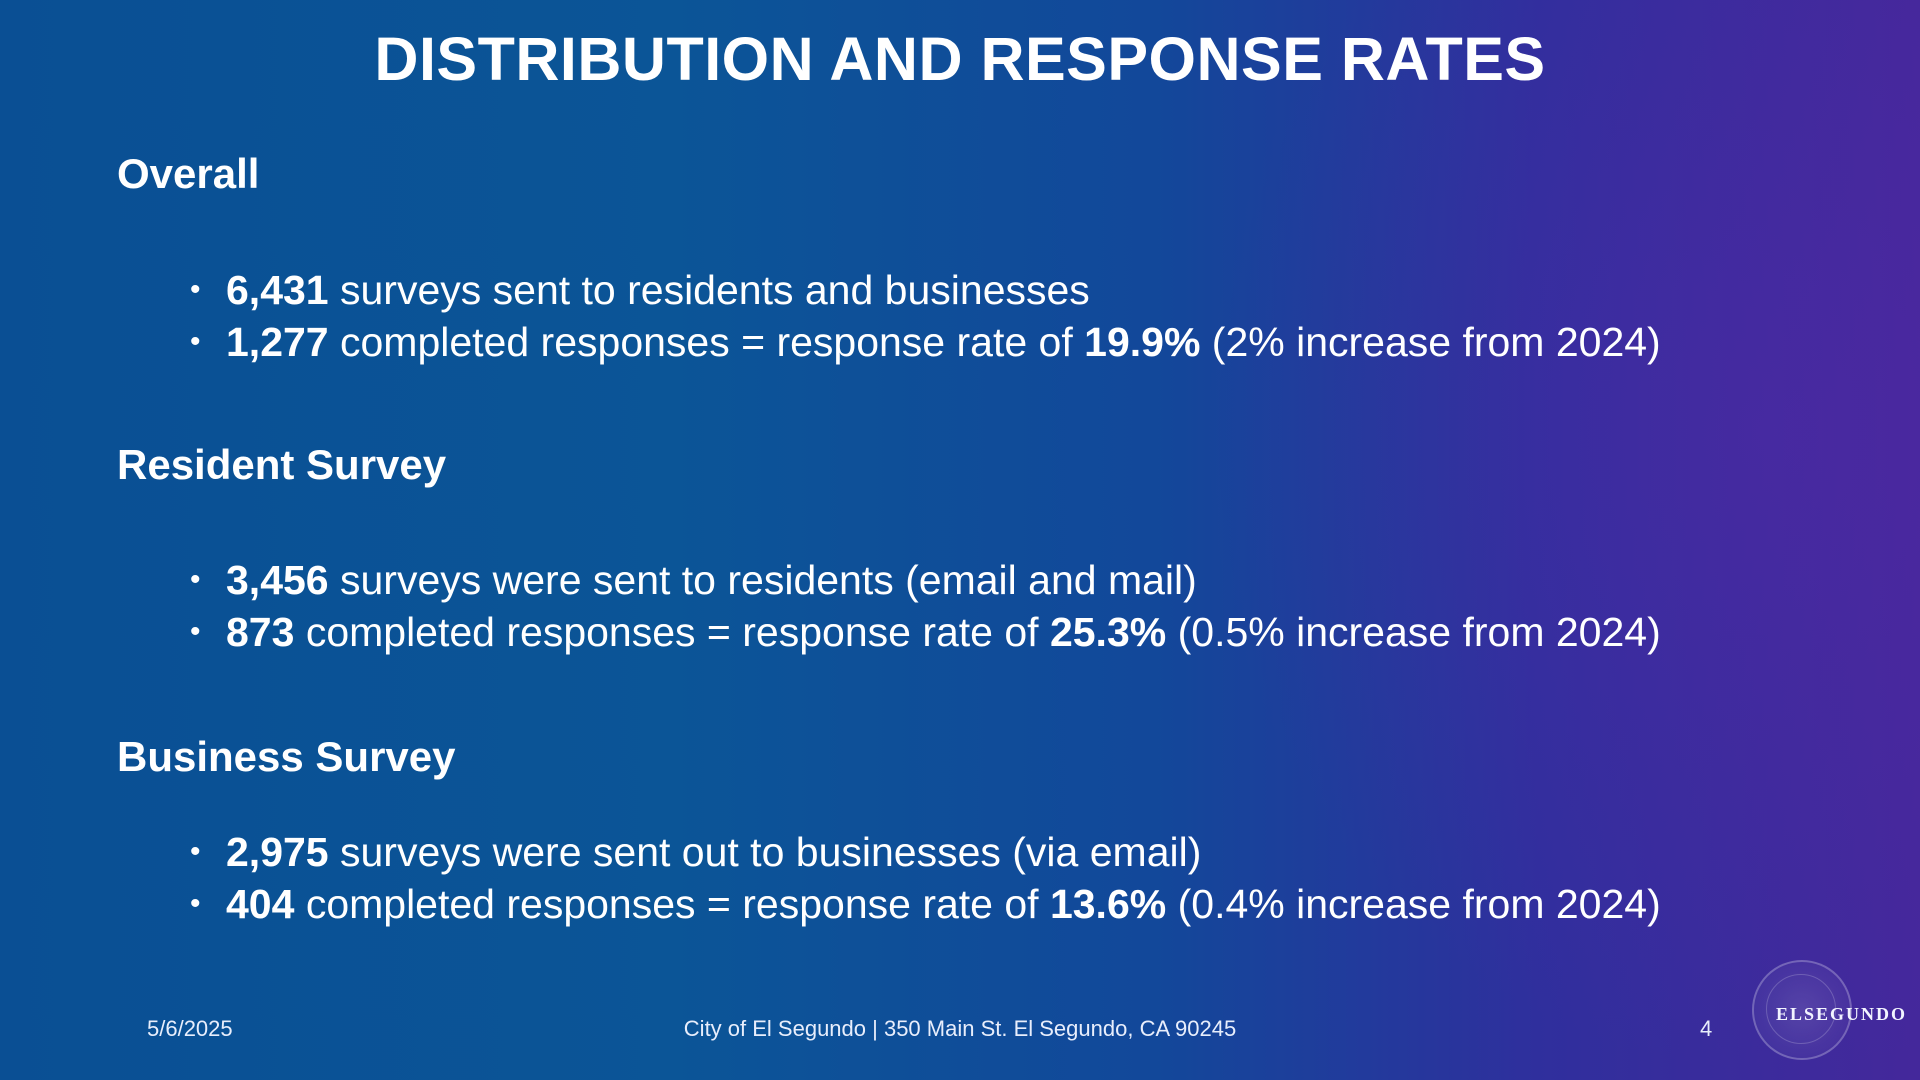  Describe the element at coordinates (277, 342) in the screenshot. I see `bullet-figure: 1,277` at that location.